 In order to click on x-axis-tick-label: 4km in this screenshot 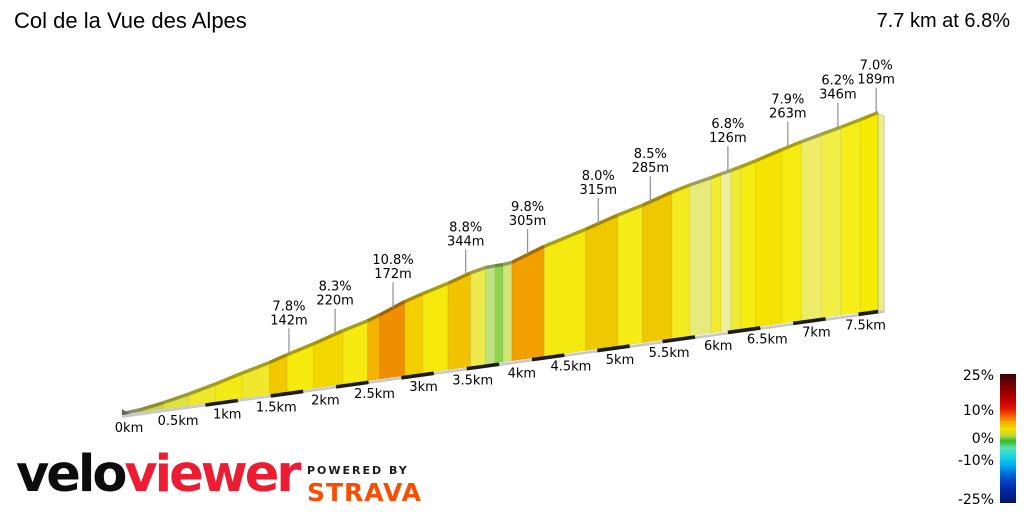, I will do `click(522, 373)`.